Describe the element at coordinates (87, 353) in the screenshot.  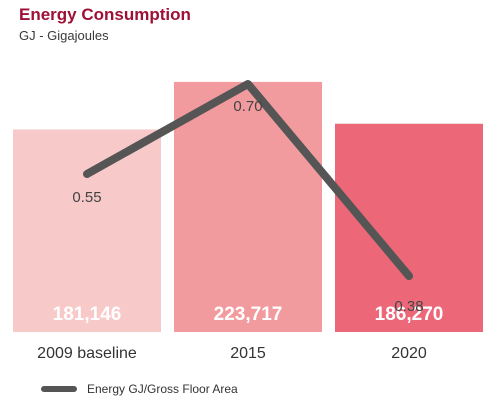
I see `category-label-0: 2009 baseline` at that location.